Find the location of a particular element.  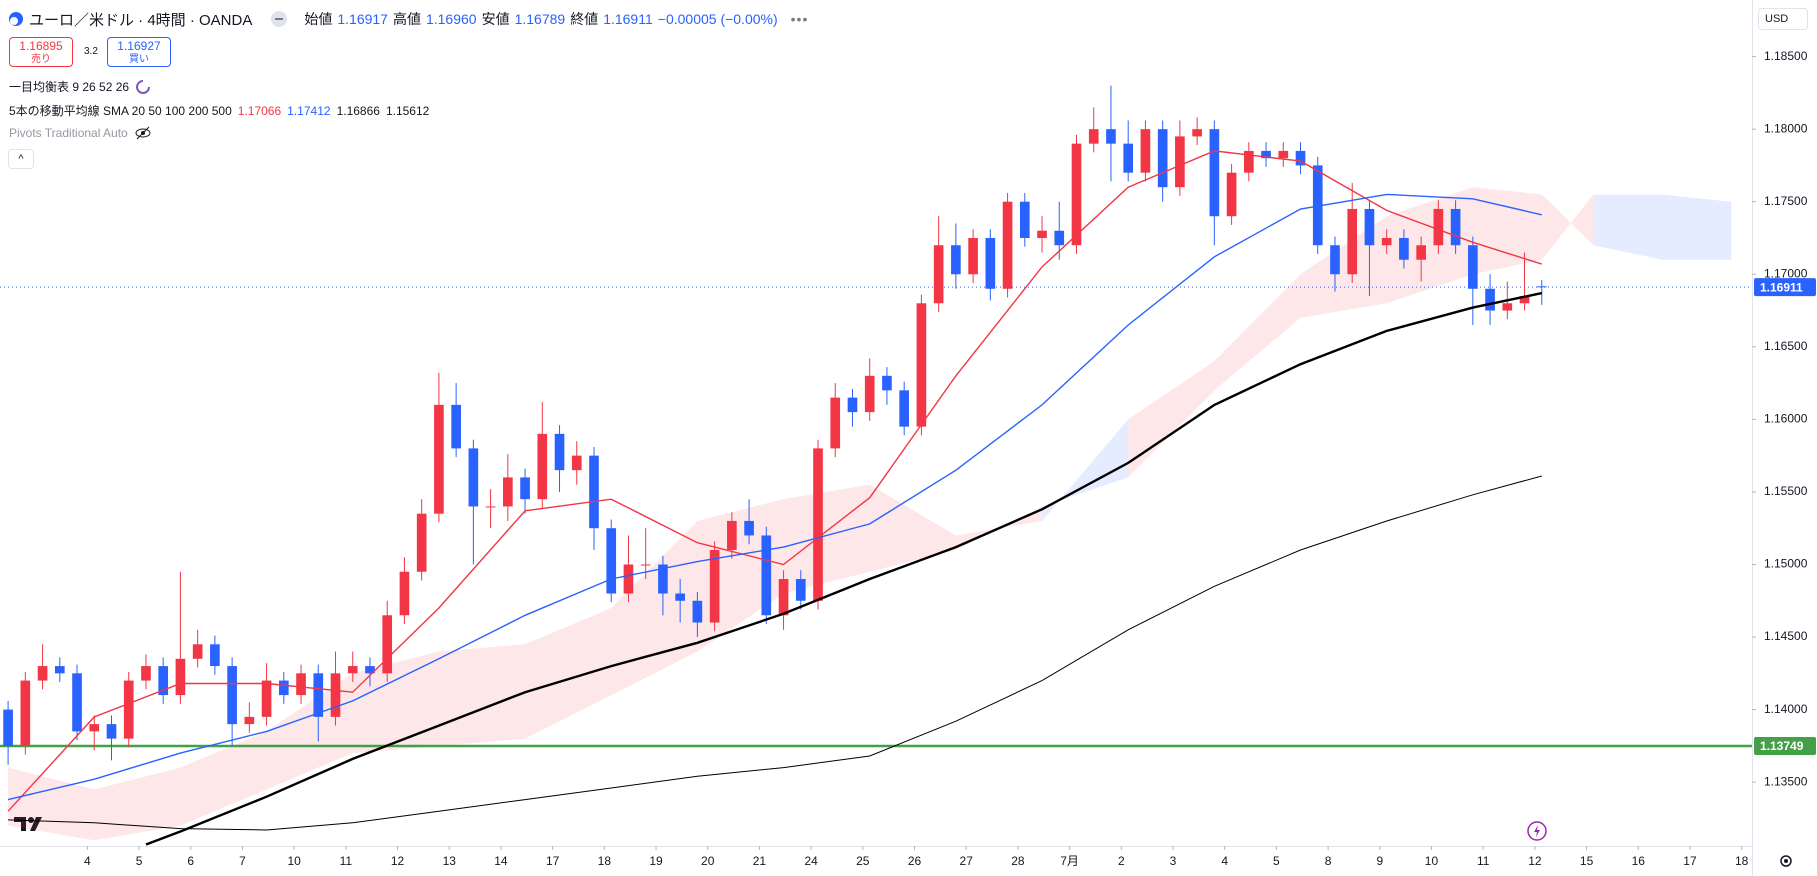

sma-value: 1.16866 is located at coordinates (358, 110).